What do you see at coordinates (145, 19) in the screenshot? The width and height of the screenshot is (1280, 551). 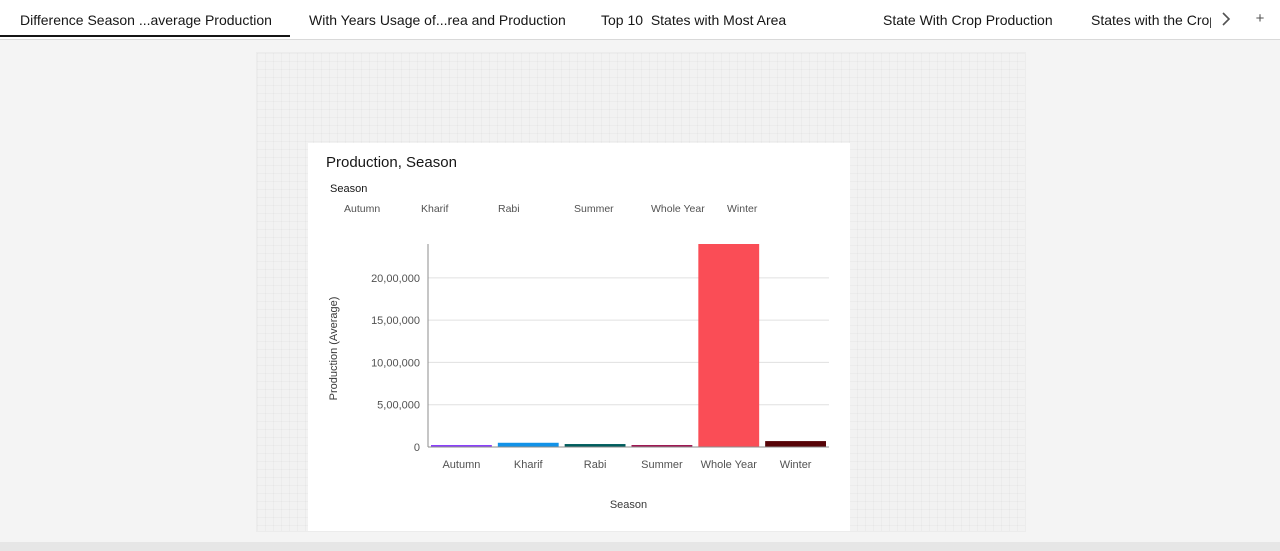 I see `tab-difference-season: Difference Season ...average Production` at bounding box center [145, 19].